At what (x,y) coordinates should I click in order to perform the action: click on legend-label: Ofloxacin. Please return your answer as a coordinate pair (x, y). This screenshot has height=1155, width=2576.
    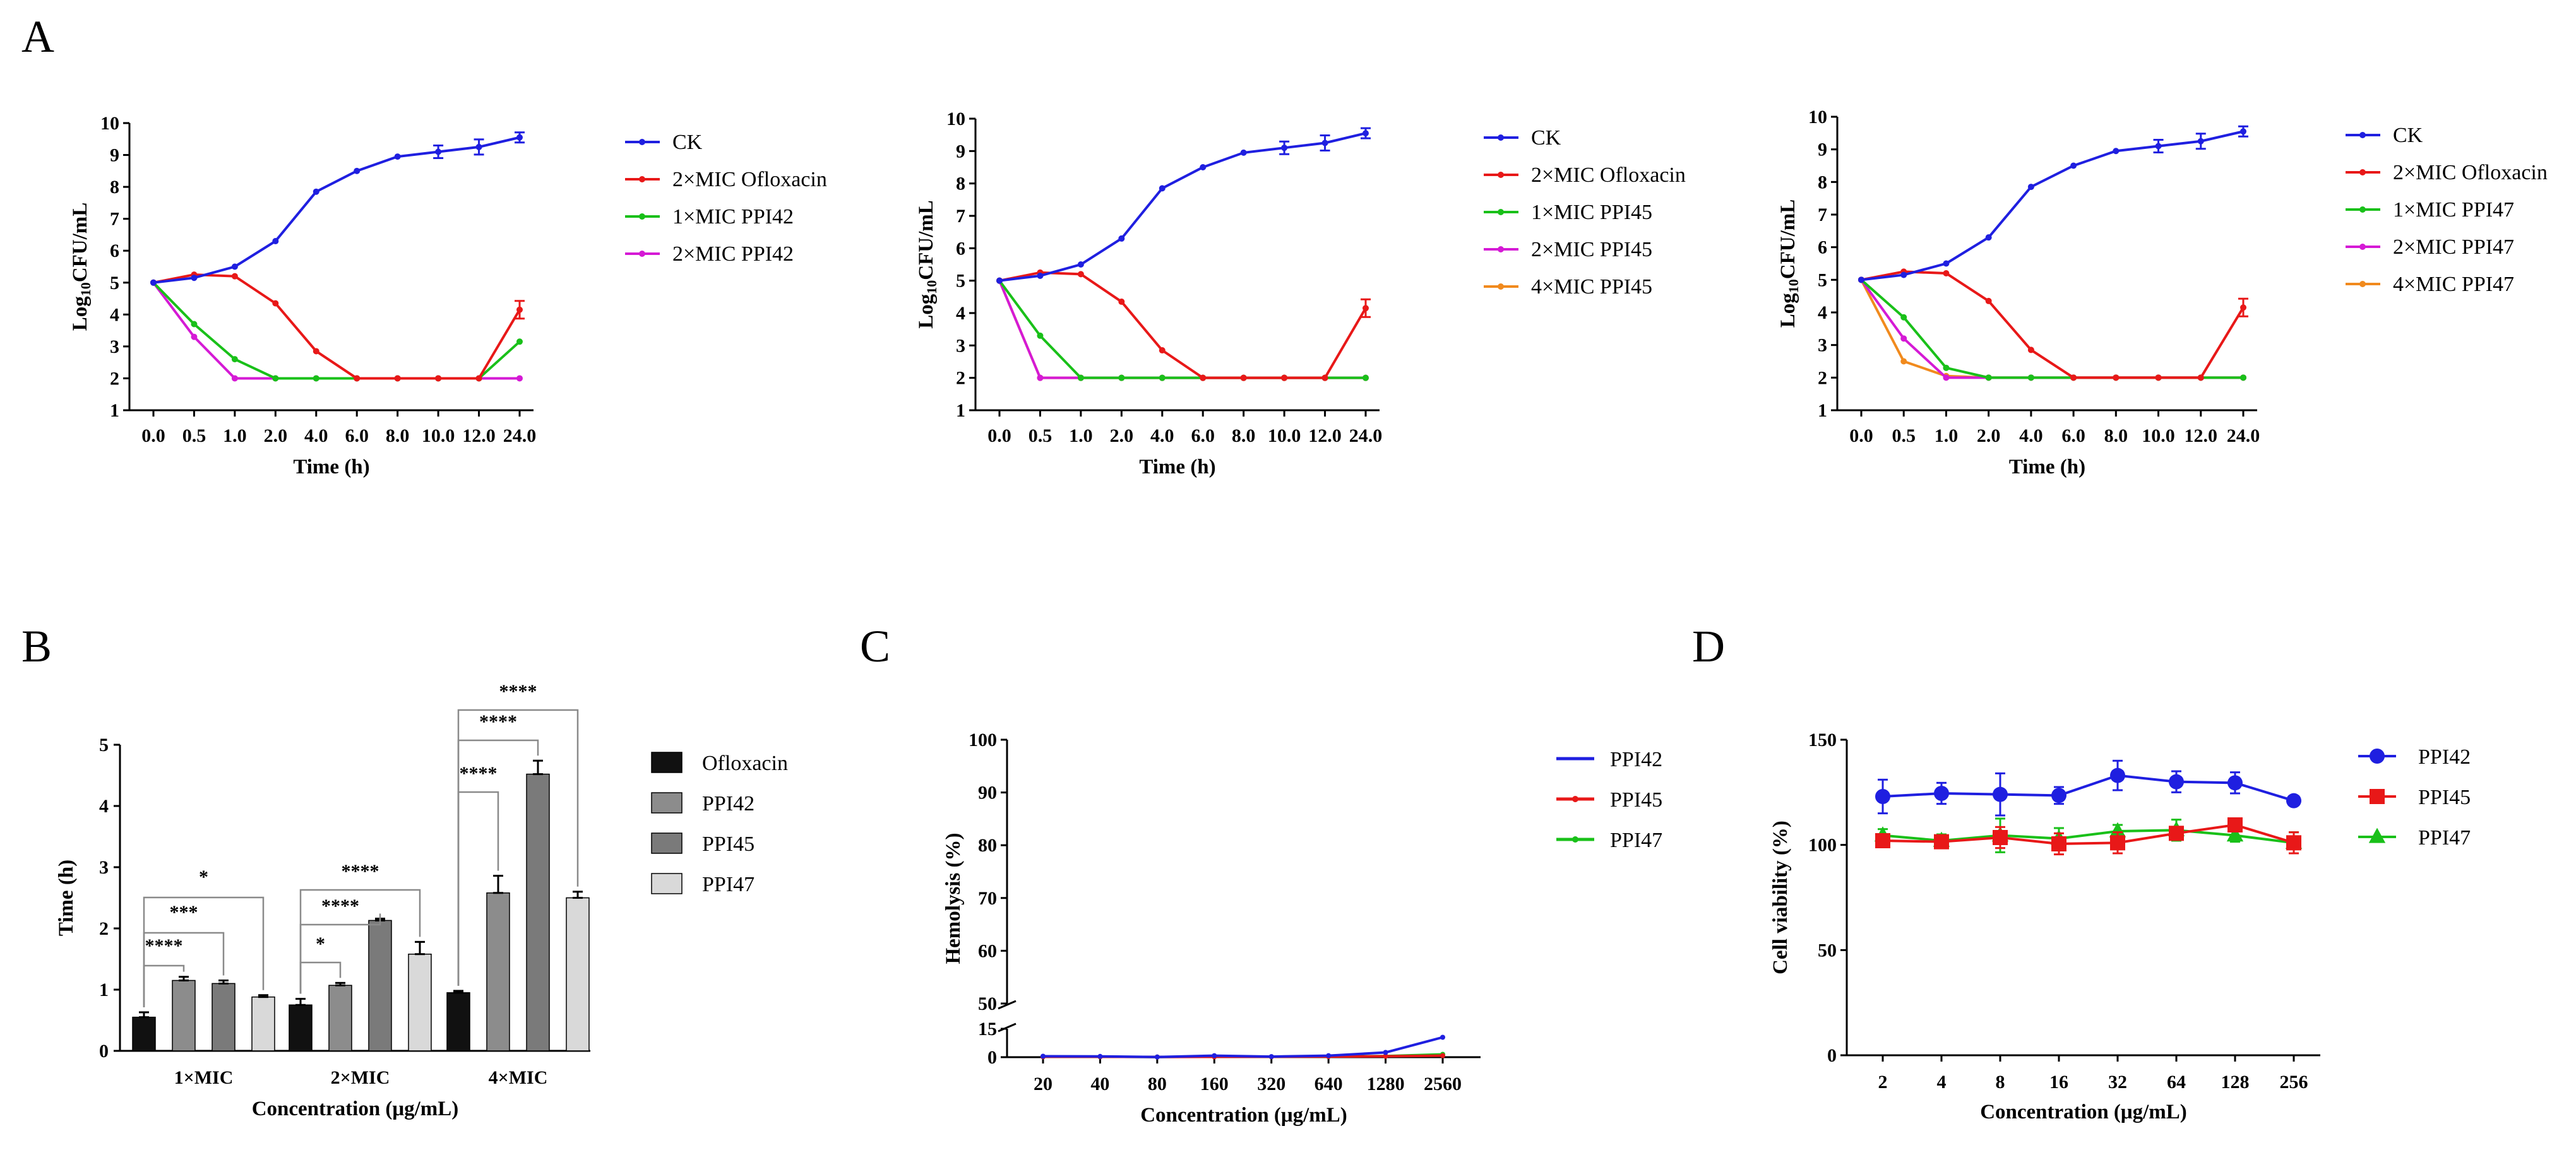
    Looking at the image, I should click on (745, 764).